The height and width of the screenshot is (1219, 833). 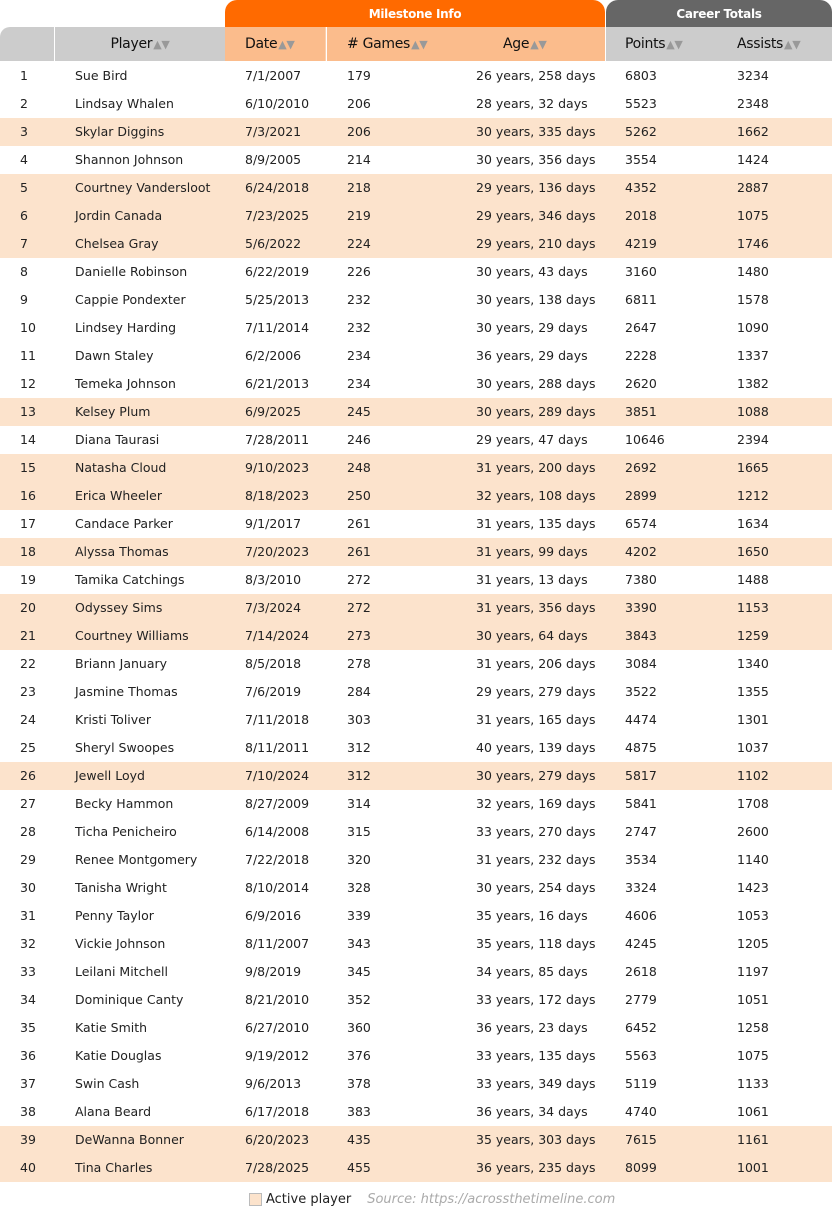 I want to click on cell-points: 4352, so click(x=641, y=187).